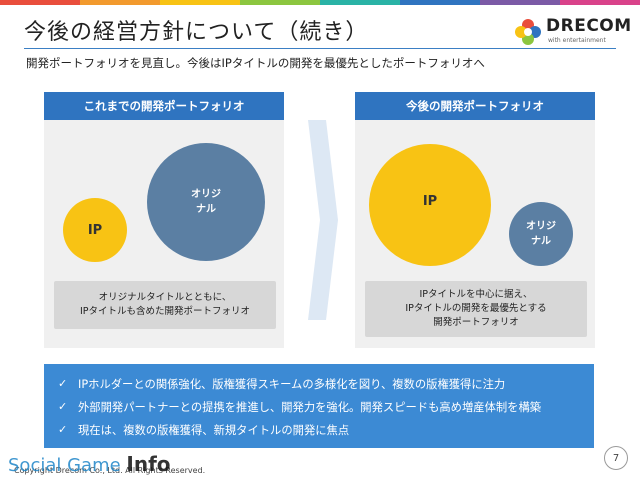 This screenshot has width=640, height=480. I want to click on logo-name: DRECOM, so click(589, 26).